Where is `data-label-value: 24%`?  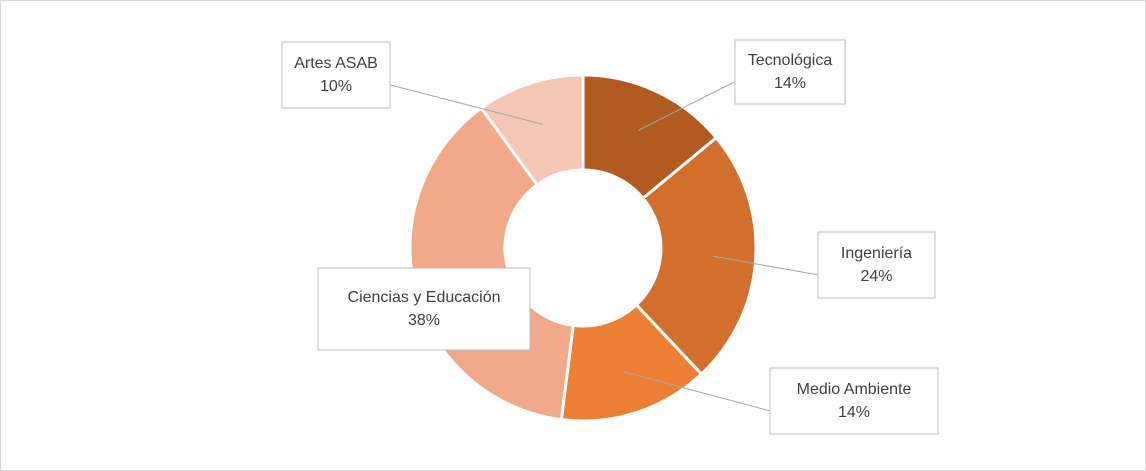
data-label-value: 24% is located at coordinates (876, 276).